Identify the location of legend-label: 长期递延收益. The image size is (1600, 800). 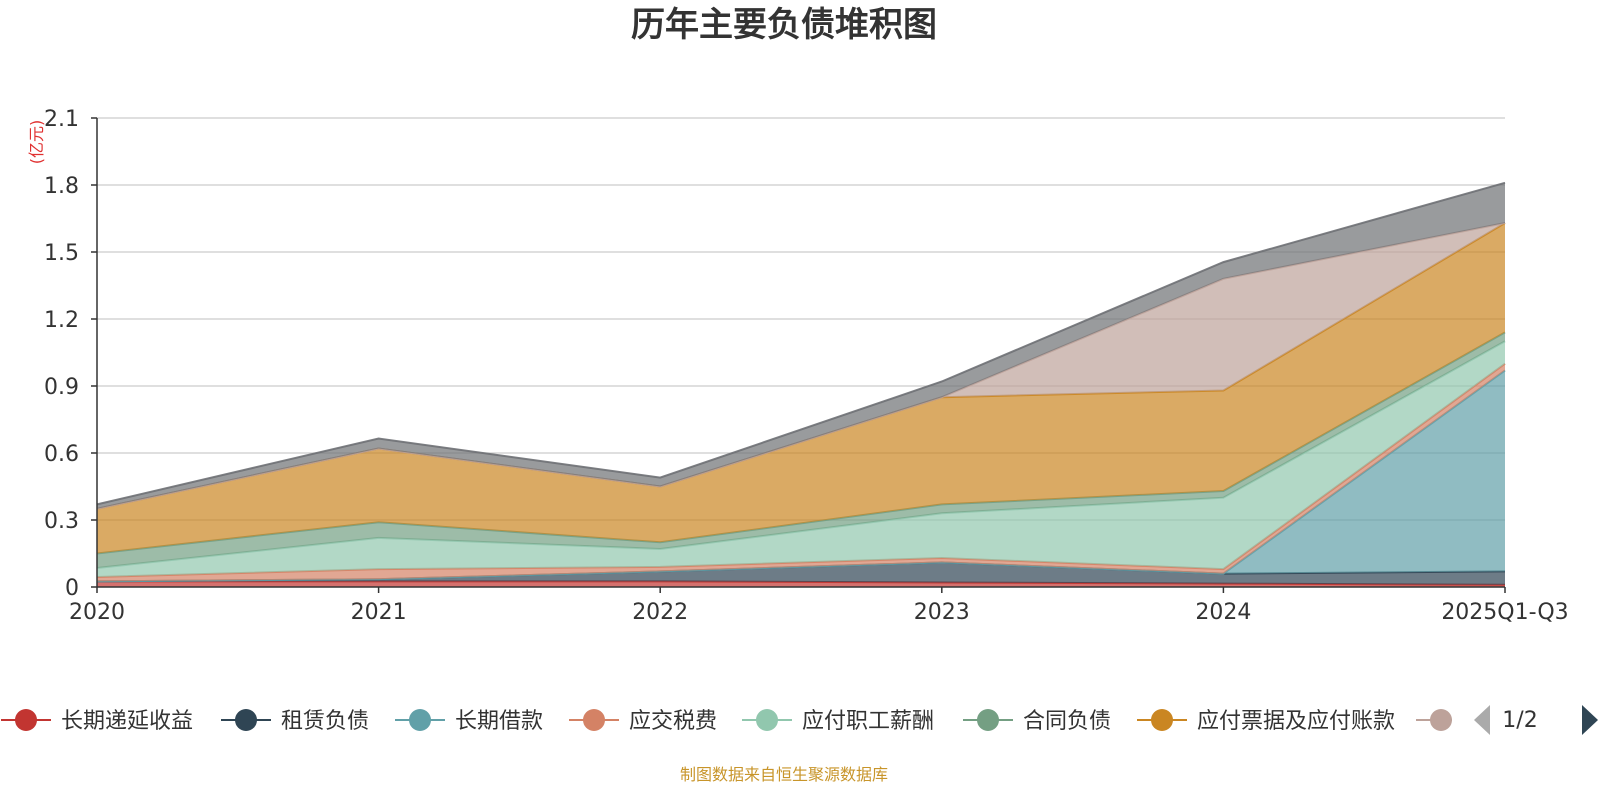
(127, 721).